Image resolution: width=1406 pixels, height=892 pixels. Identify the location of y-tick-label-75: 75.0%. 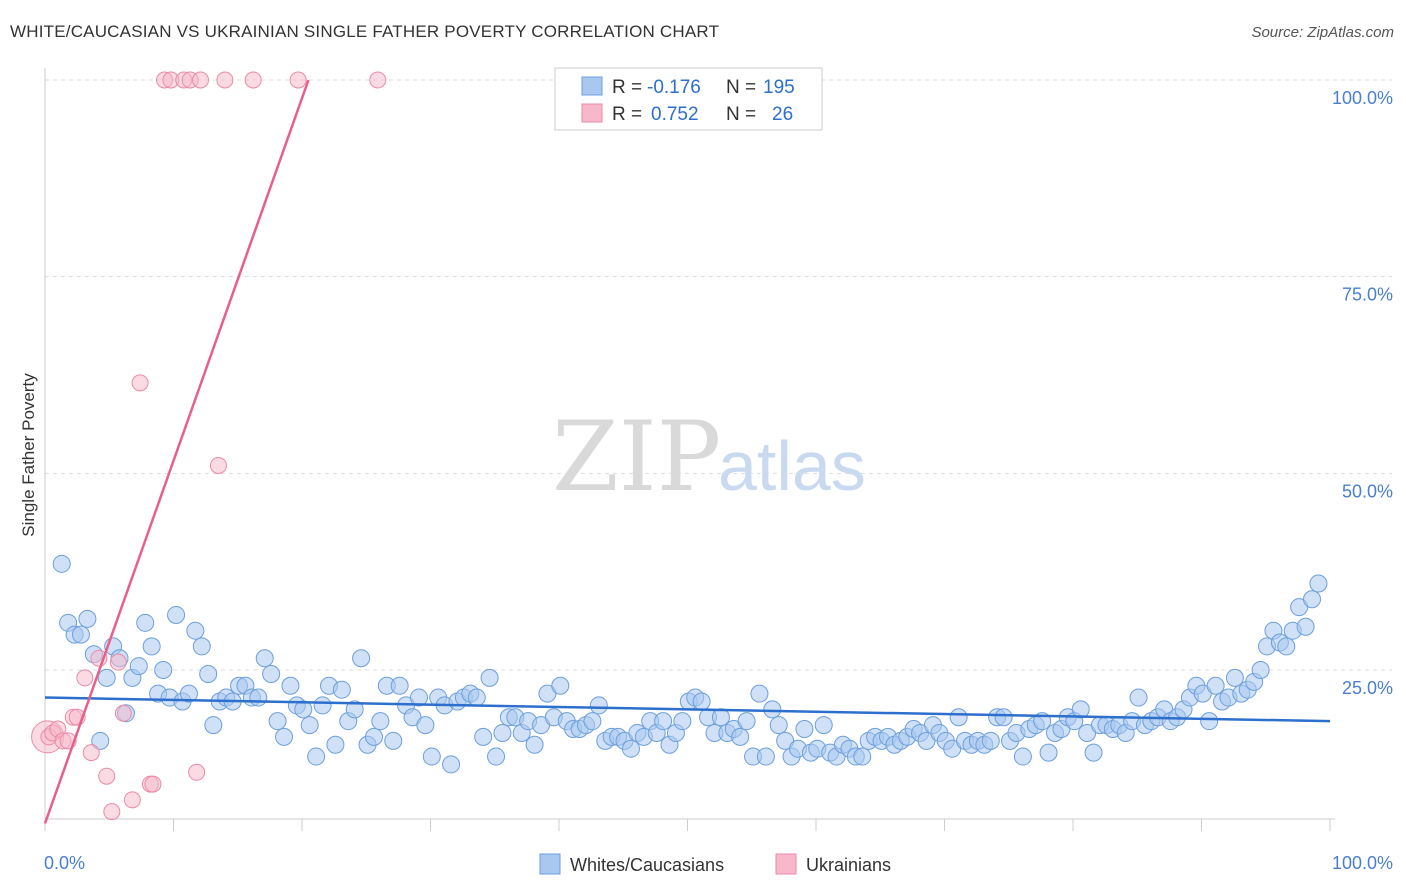
(1367, 295).